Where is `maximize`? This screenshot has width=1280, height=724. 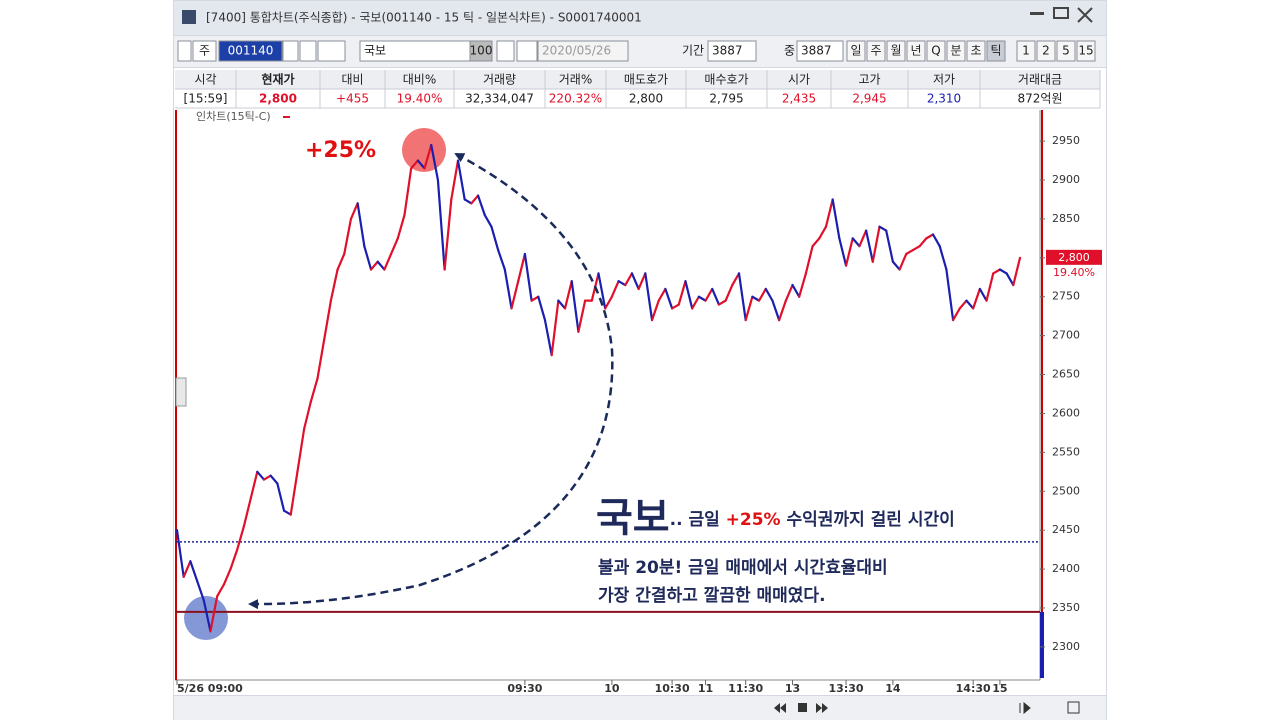 maximize is located at coordinates (1061, 13).